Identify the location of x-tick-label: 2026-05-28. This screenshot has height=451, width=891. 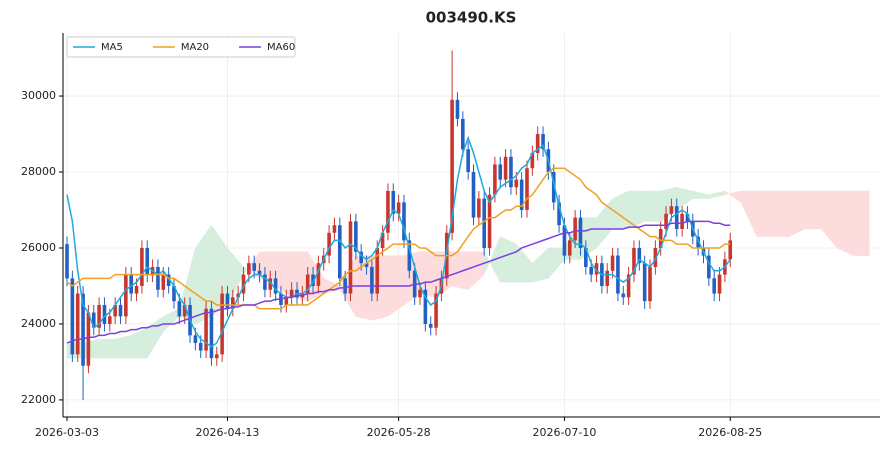
(399, 432).